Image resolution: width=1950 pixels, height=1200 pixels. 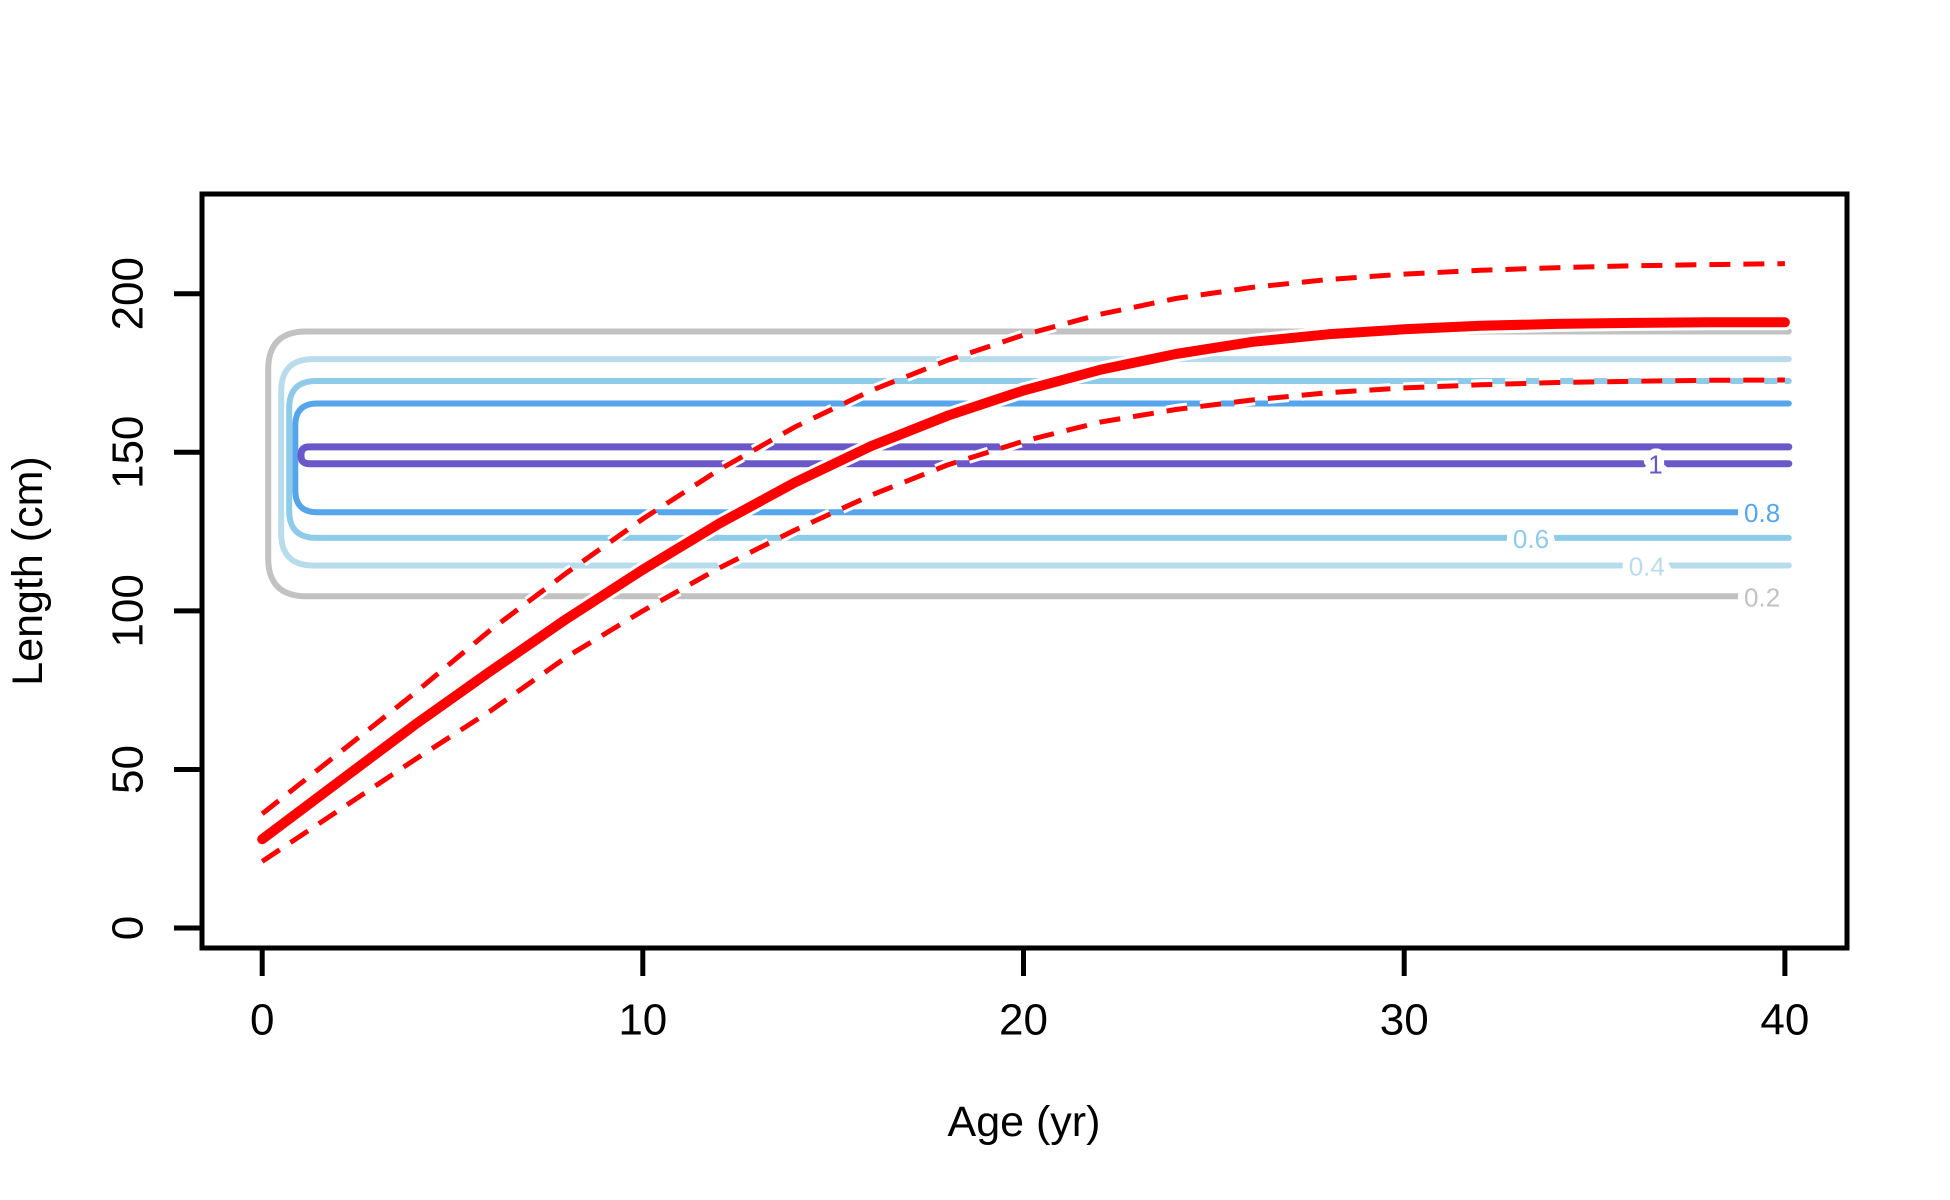 I want to click on contour-label-1: 1, so click(x=1655, y=465).